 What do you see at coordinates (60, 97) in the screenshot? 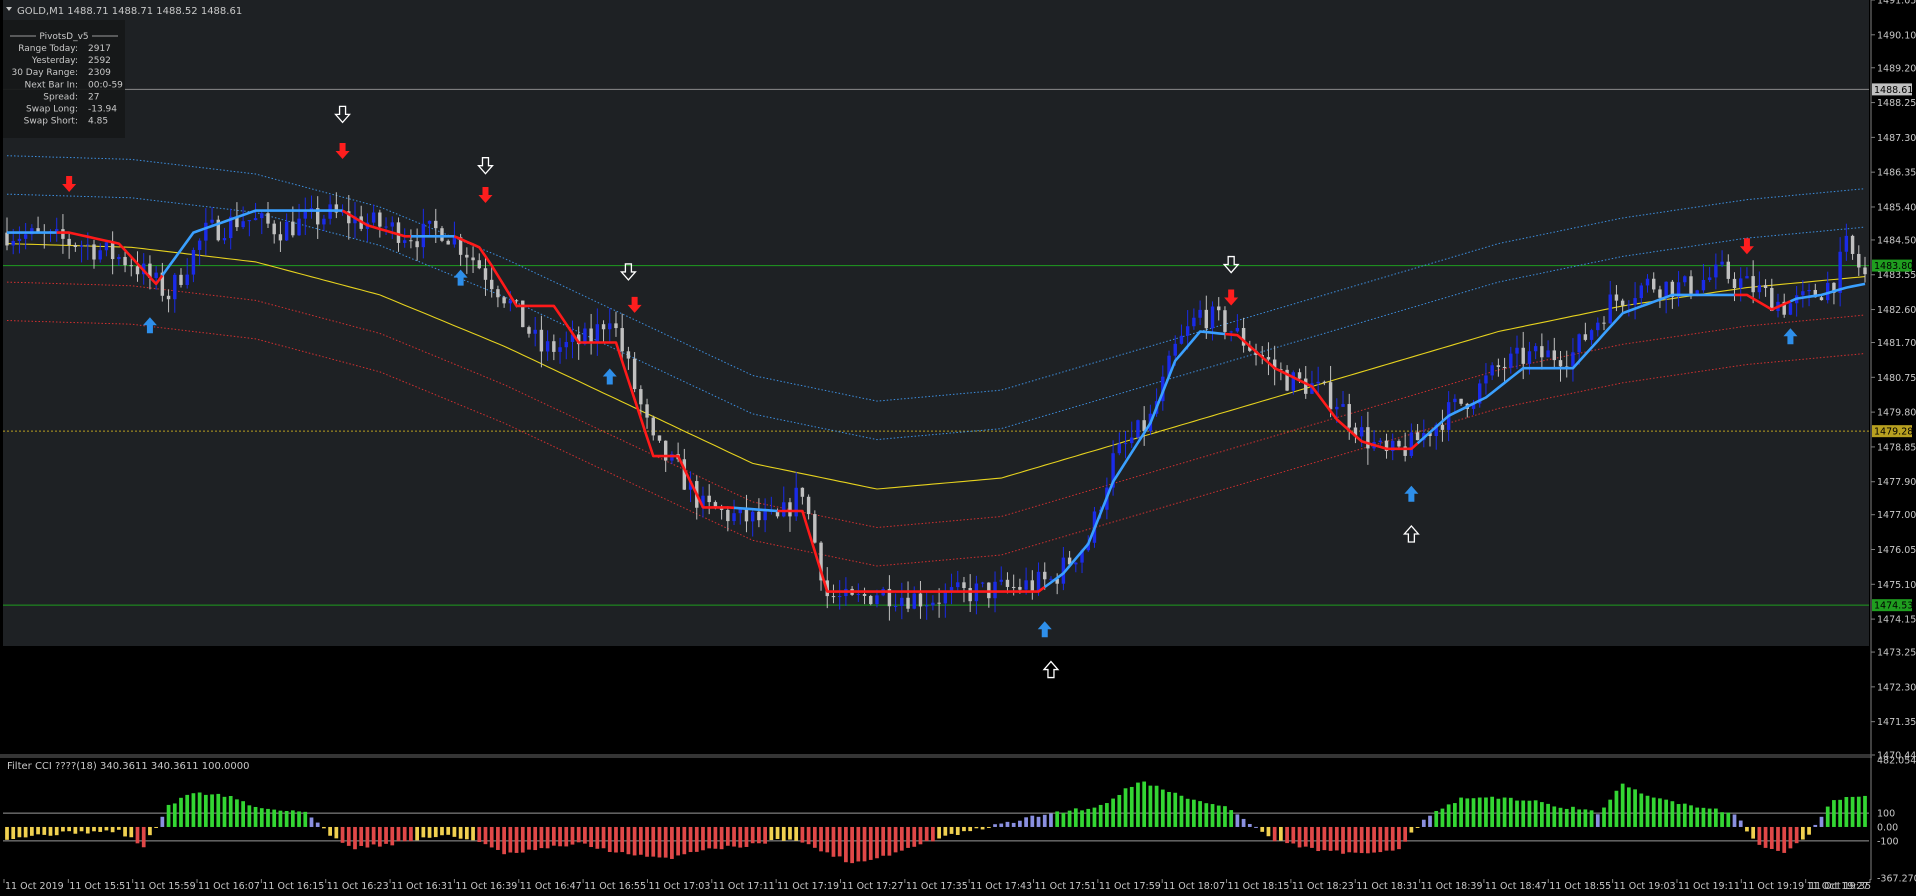
I see `pivot-row-label: Spread:` at bounding box center [60, 97].